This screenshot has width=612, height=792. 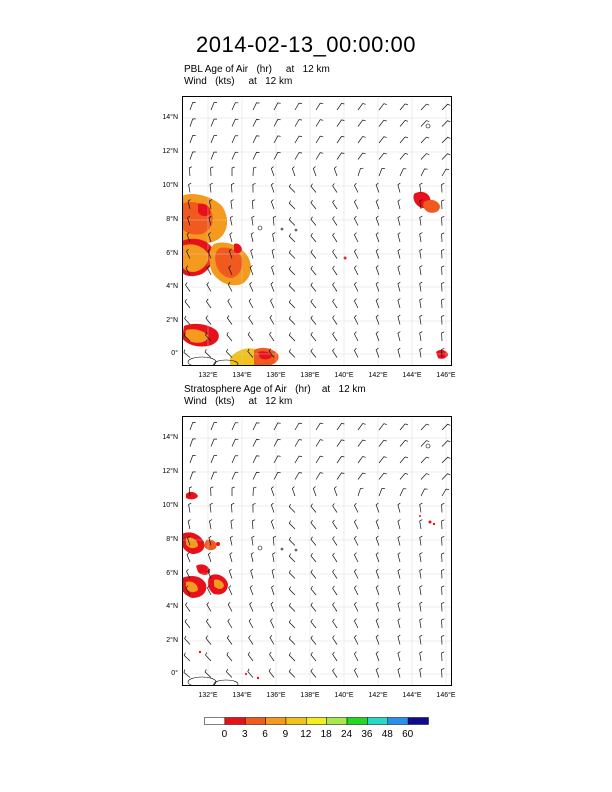 What do you see at coordinates (208, 695) in the screenshot?
I see `lon-tick-label: 132°E` at bounding box center [208, 695].